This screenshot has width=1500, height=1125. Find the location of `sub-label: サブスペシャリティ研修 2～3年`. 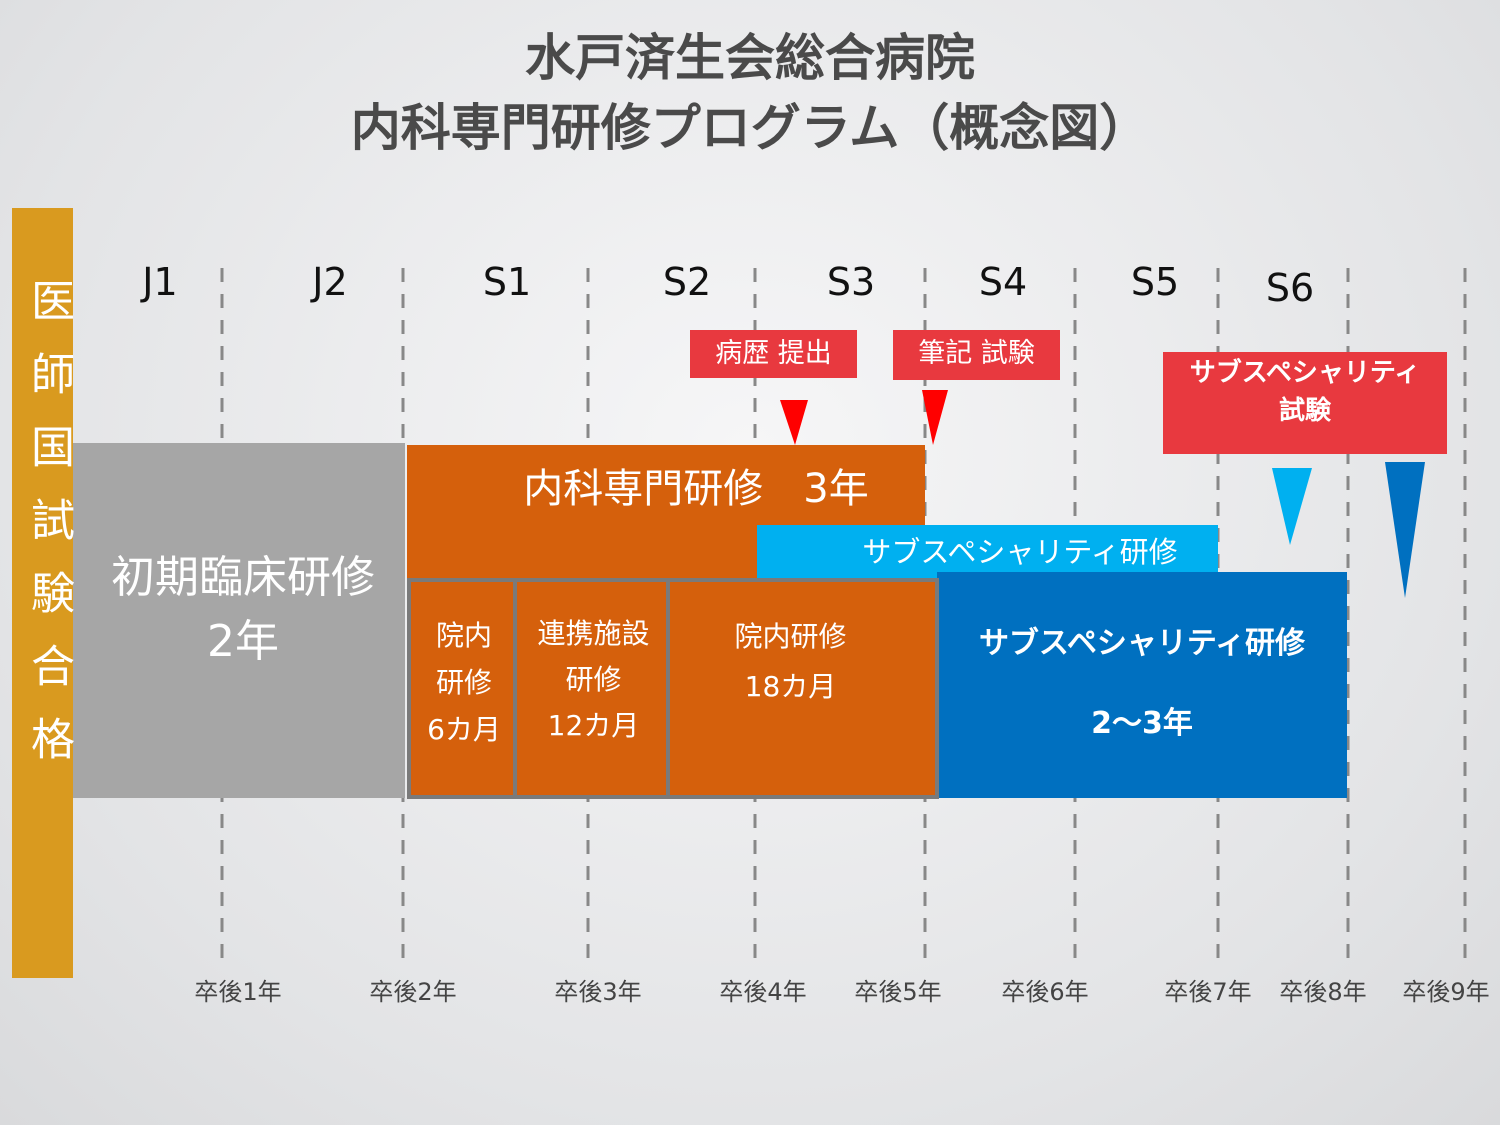

sub-label: サブスペシャリティ研修 2～3年 is located at coordinates (1142, 684).